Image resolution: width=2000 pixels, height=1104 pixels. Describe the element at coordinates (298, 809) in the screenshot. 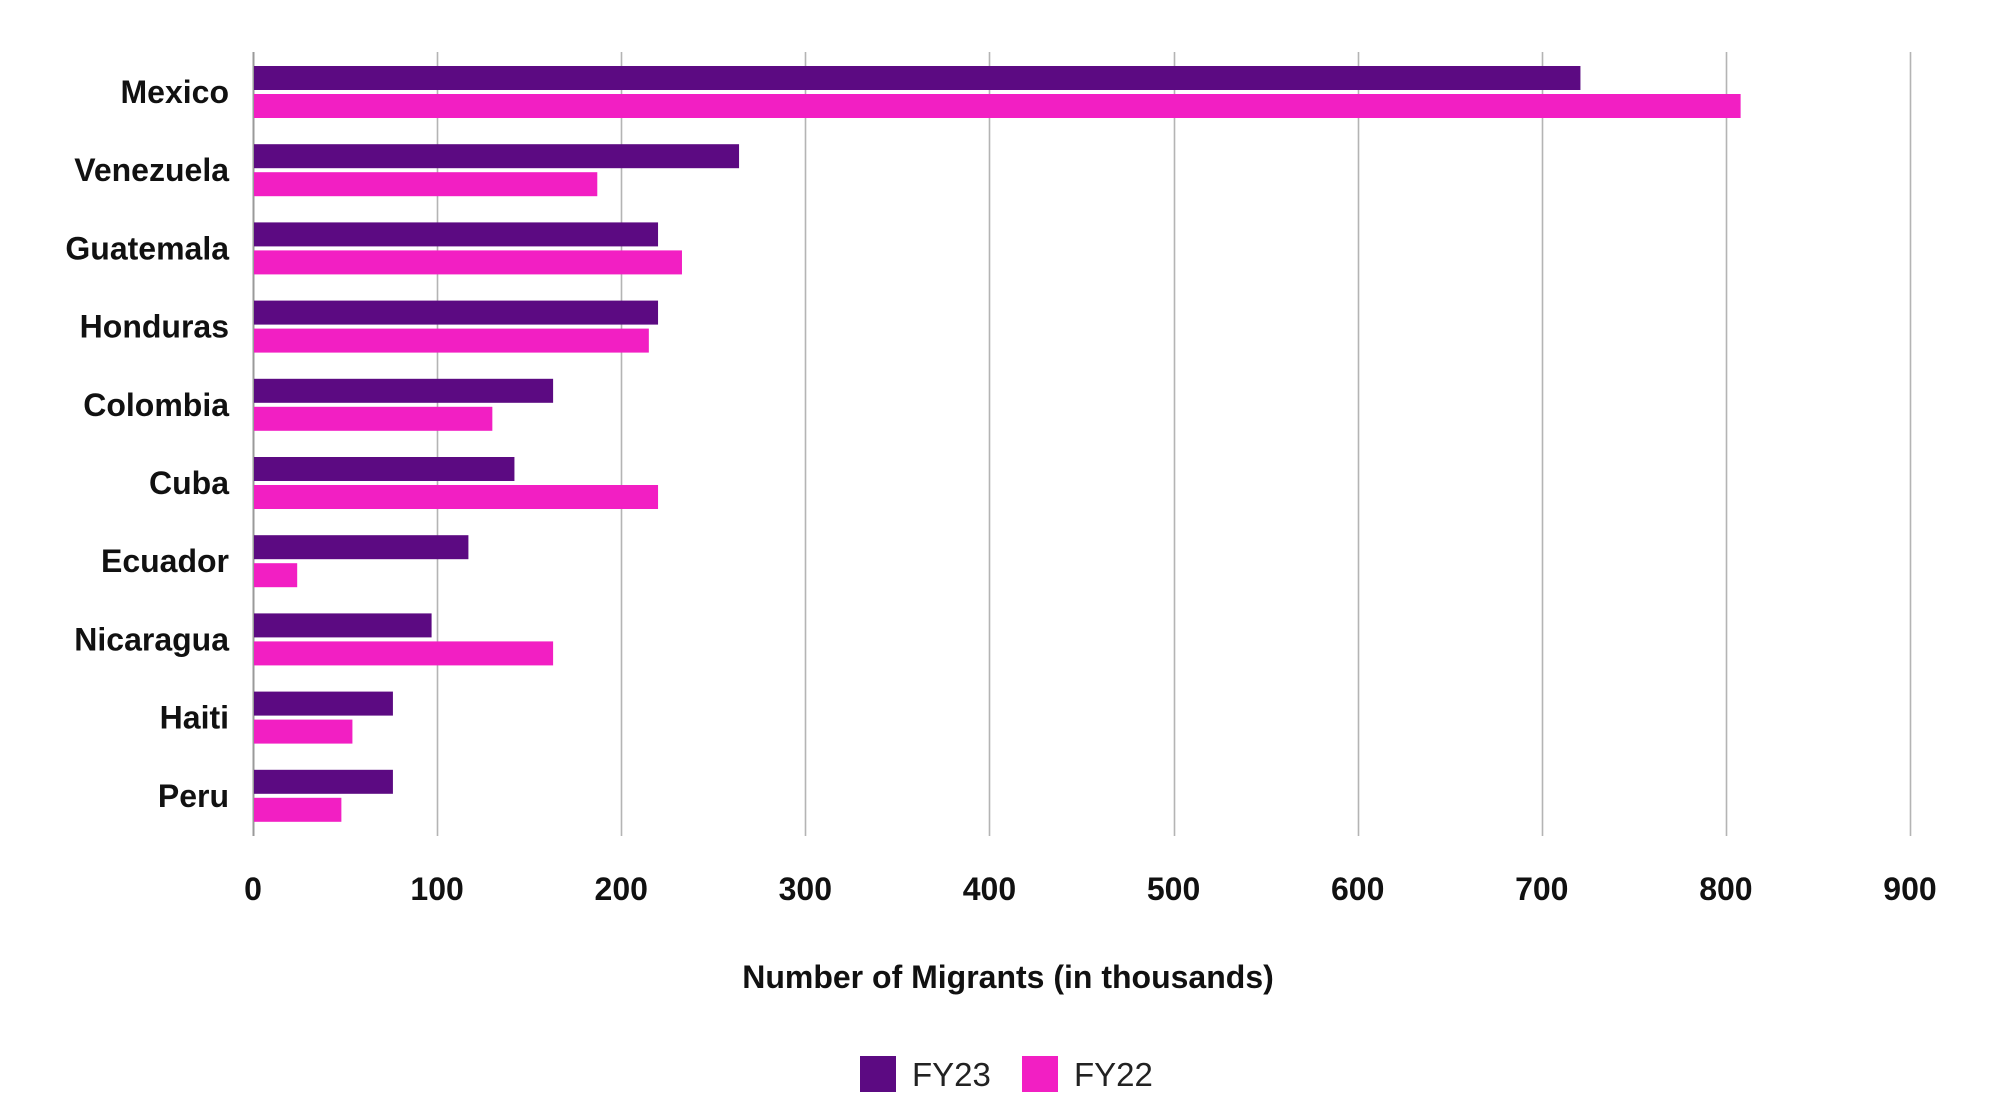

I see `bar-fy22-peru` at that location.